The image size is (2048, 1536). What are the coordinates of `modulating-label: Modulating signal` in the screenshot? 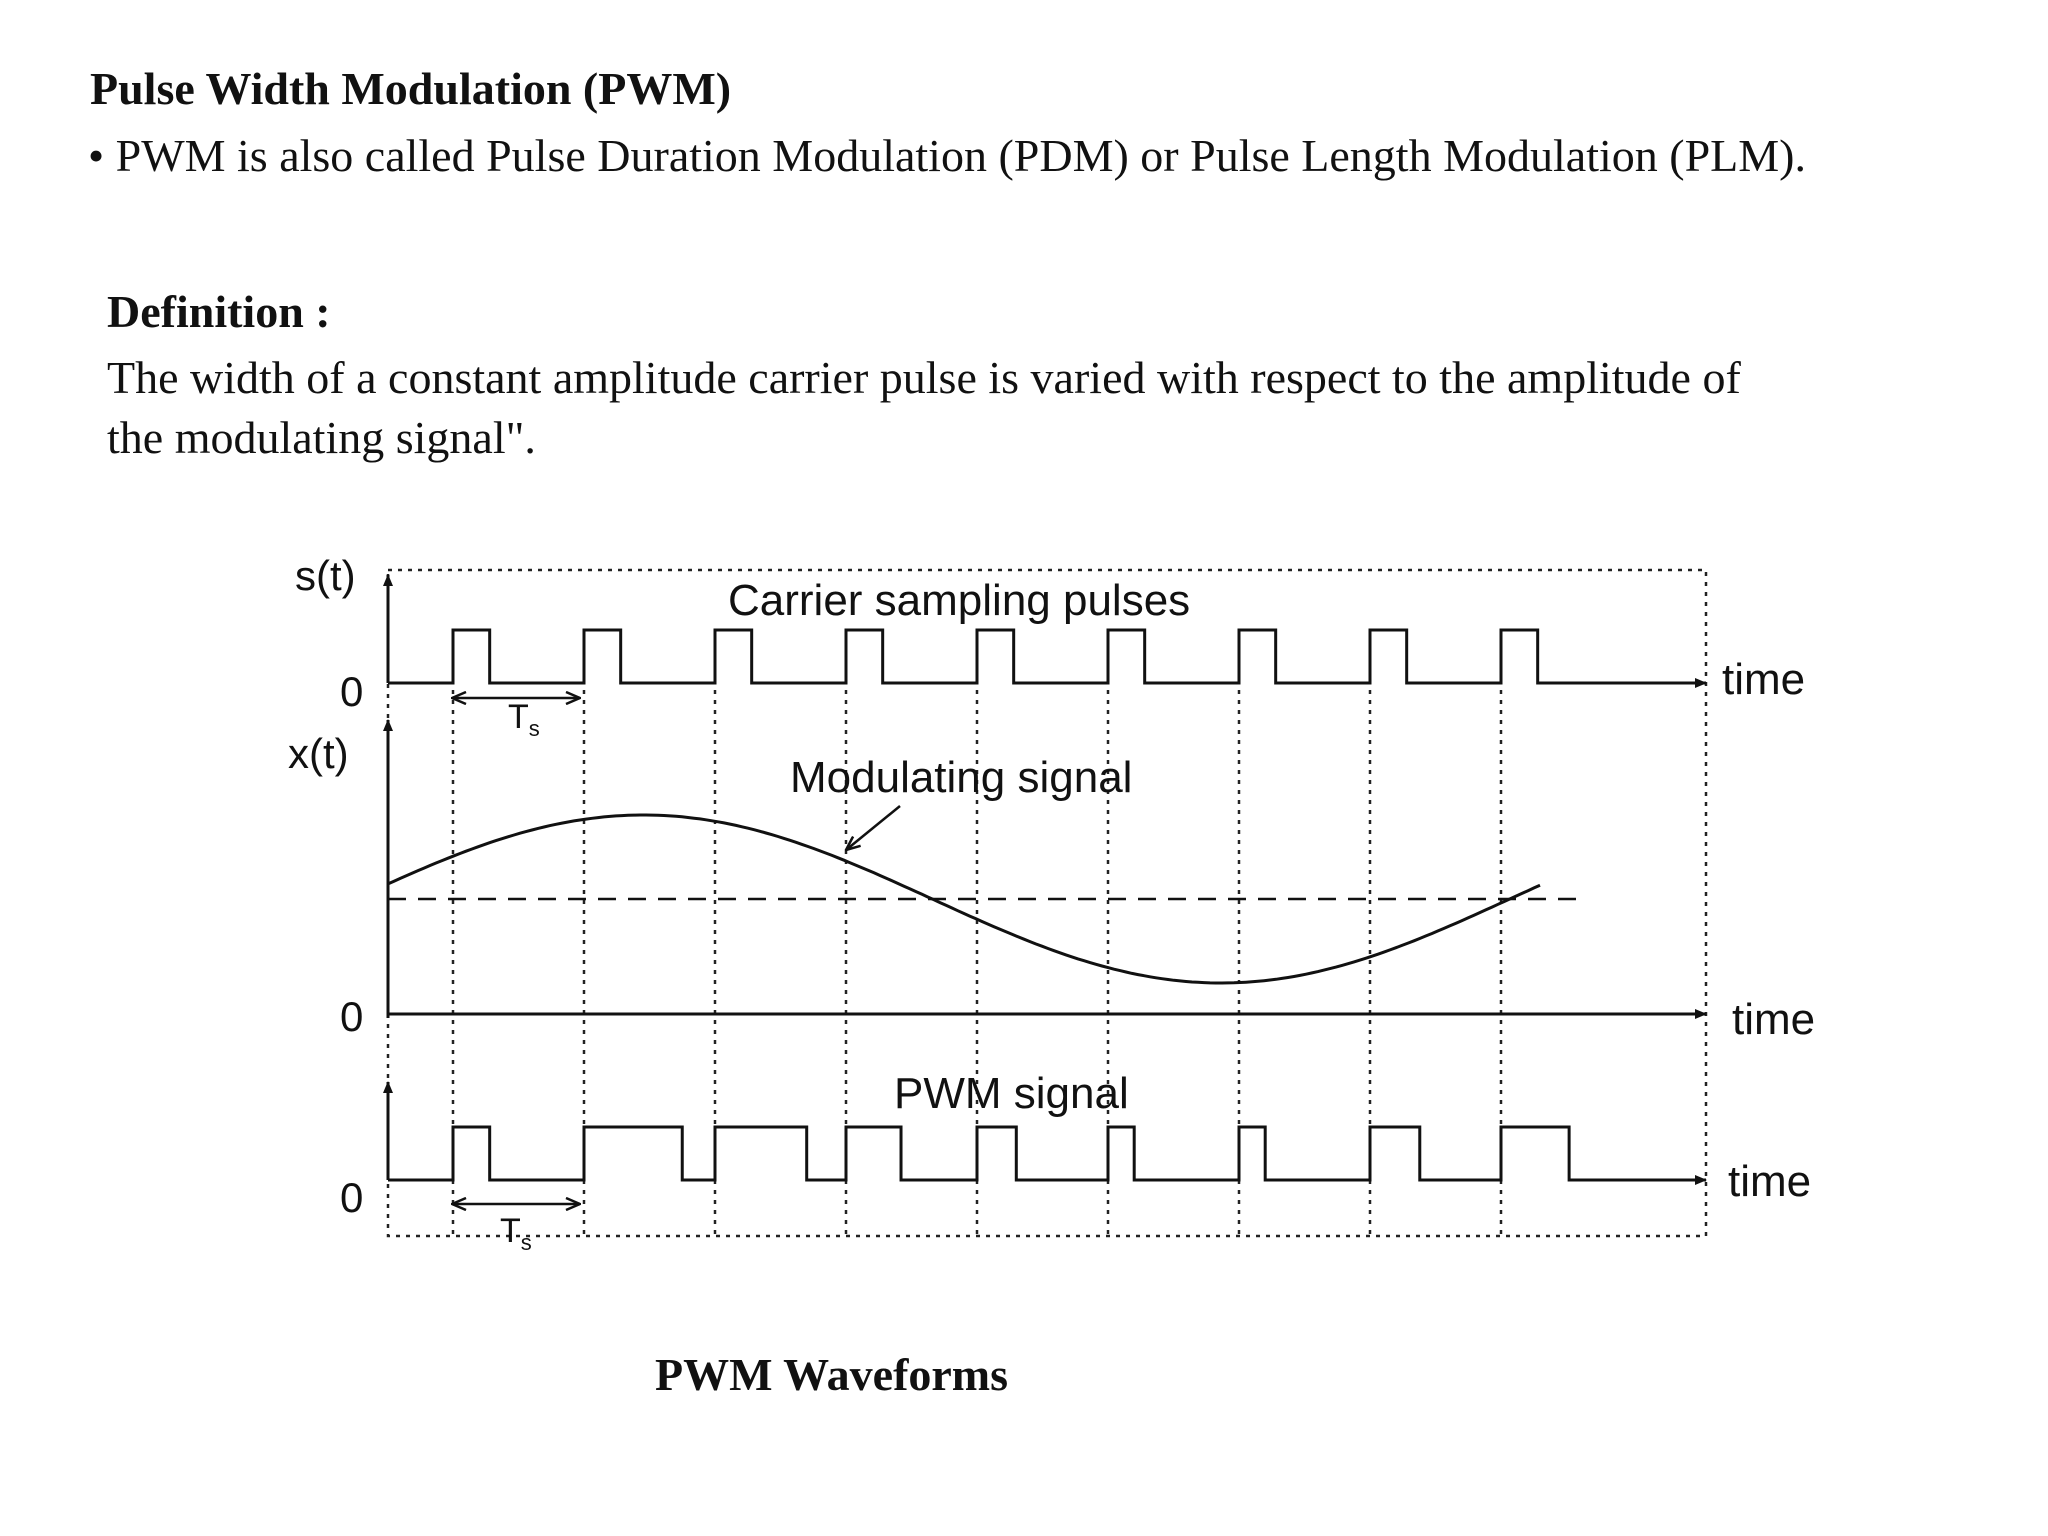 It's located at (961, 777).